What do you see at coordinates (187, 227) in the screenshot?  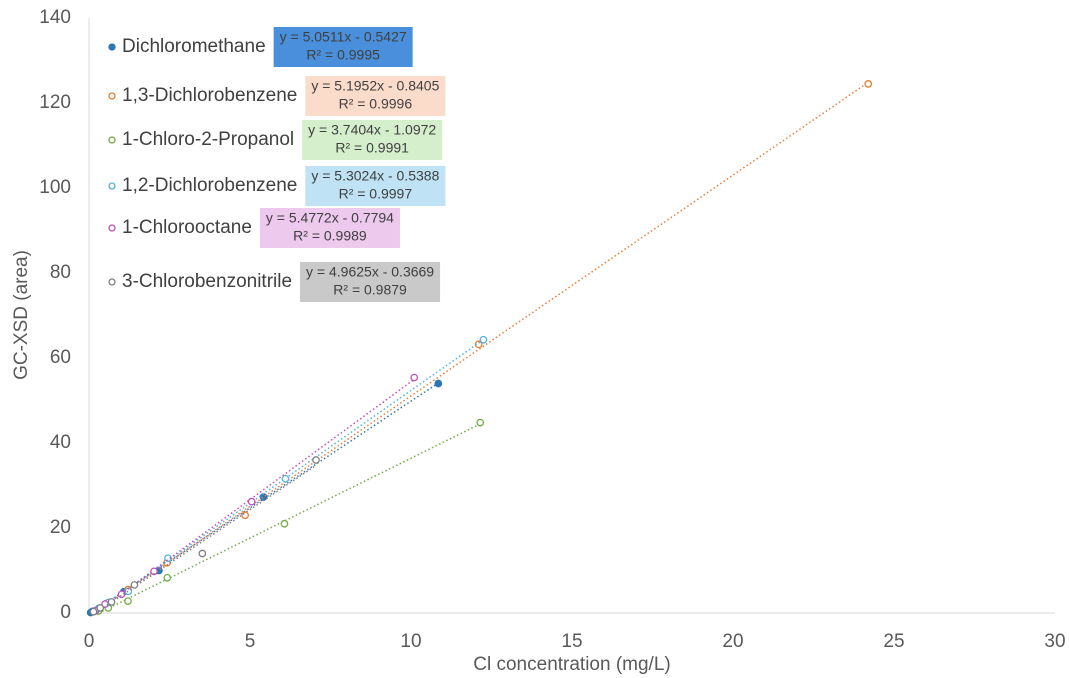 I see `legend-label: 1-Chlorooctane` at bounding box center [187, 227].